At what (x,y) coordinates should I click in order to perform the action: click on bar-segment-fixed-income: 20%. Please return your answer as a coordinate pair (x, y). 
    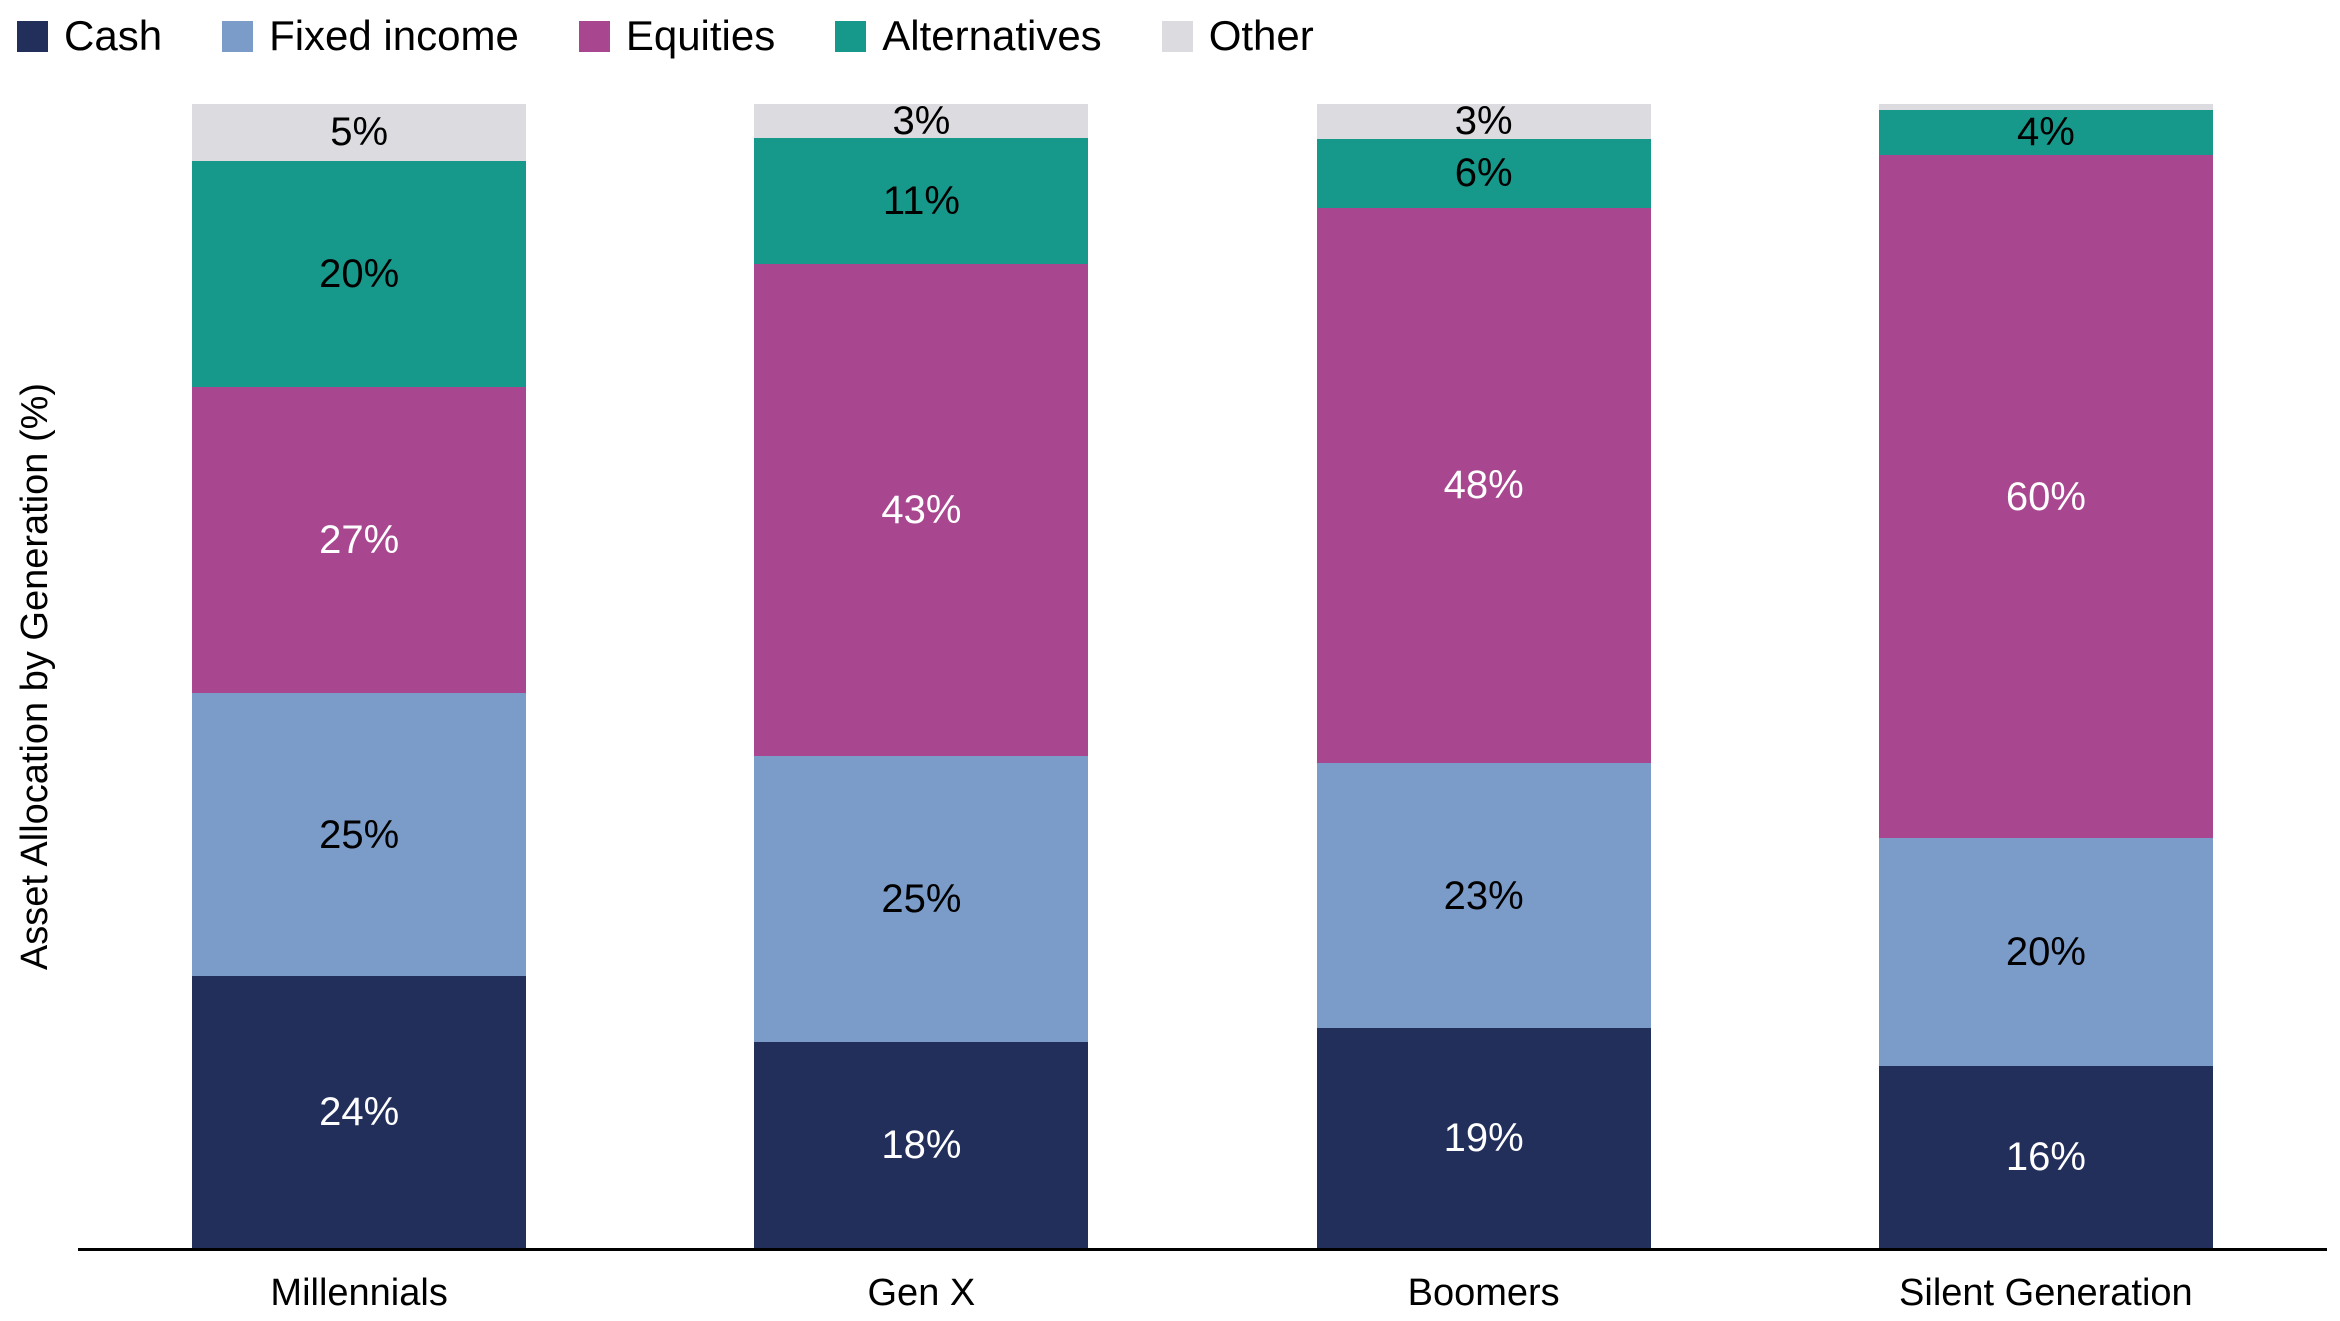
    Looking at the image, I should click on (2045, 952).